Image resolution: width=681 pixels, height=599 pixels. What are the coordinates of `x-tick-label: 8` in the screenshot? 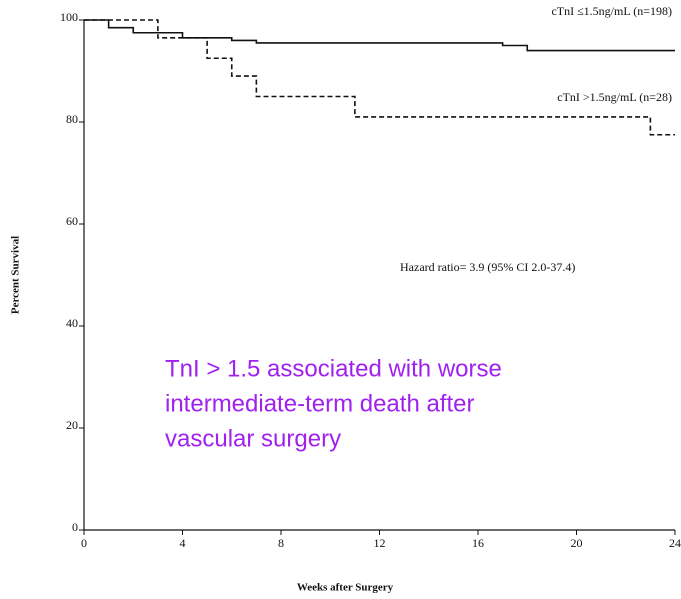 It's located at (281, 543).